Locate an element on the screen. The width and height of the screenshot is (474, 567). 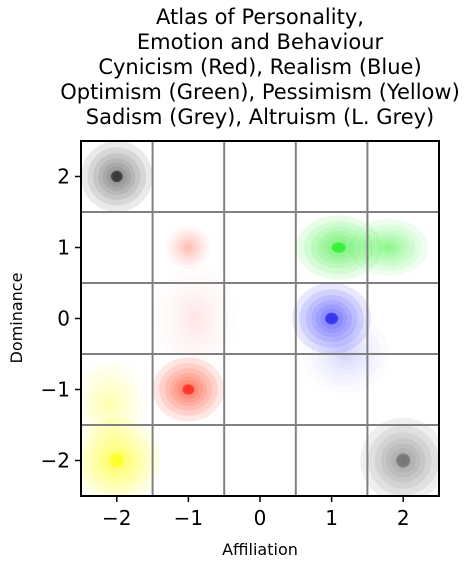
title-line-2: Emotion and Behaviour is located at coordinates (260, 42).